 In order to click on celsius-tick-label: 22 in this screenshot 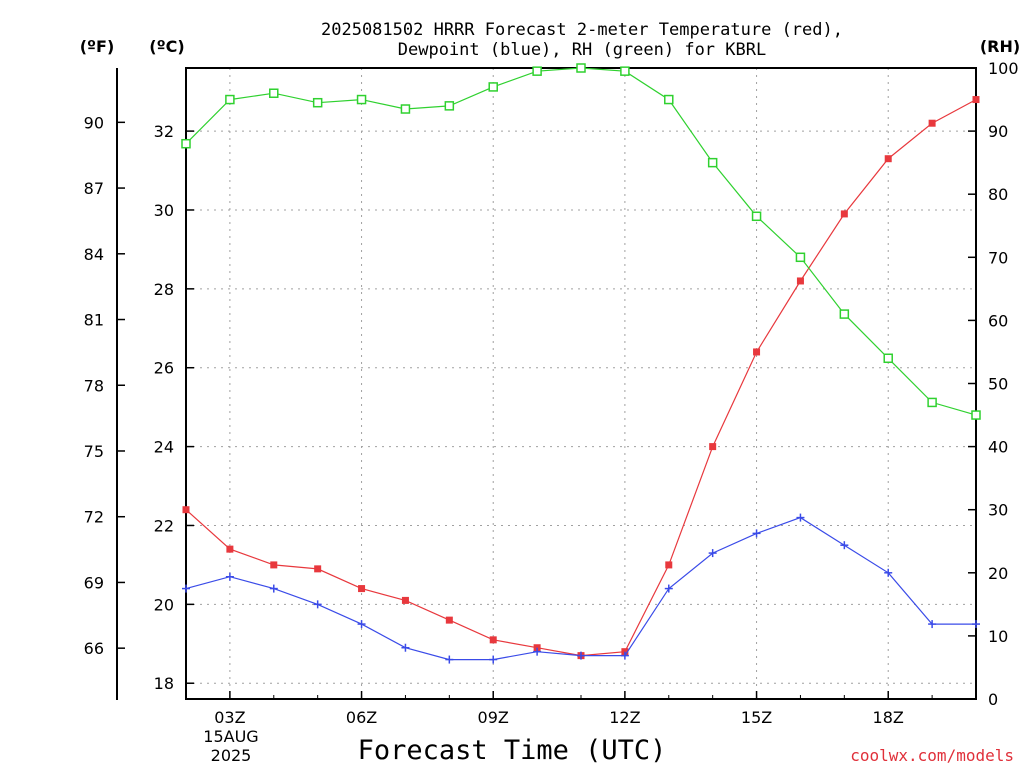, I will do `click(164, 525)`.